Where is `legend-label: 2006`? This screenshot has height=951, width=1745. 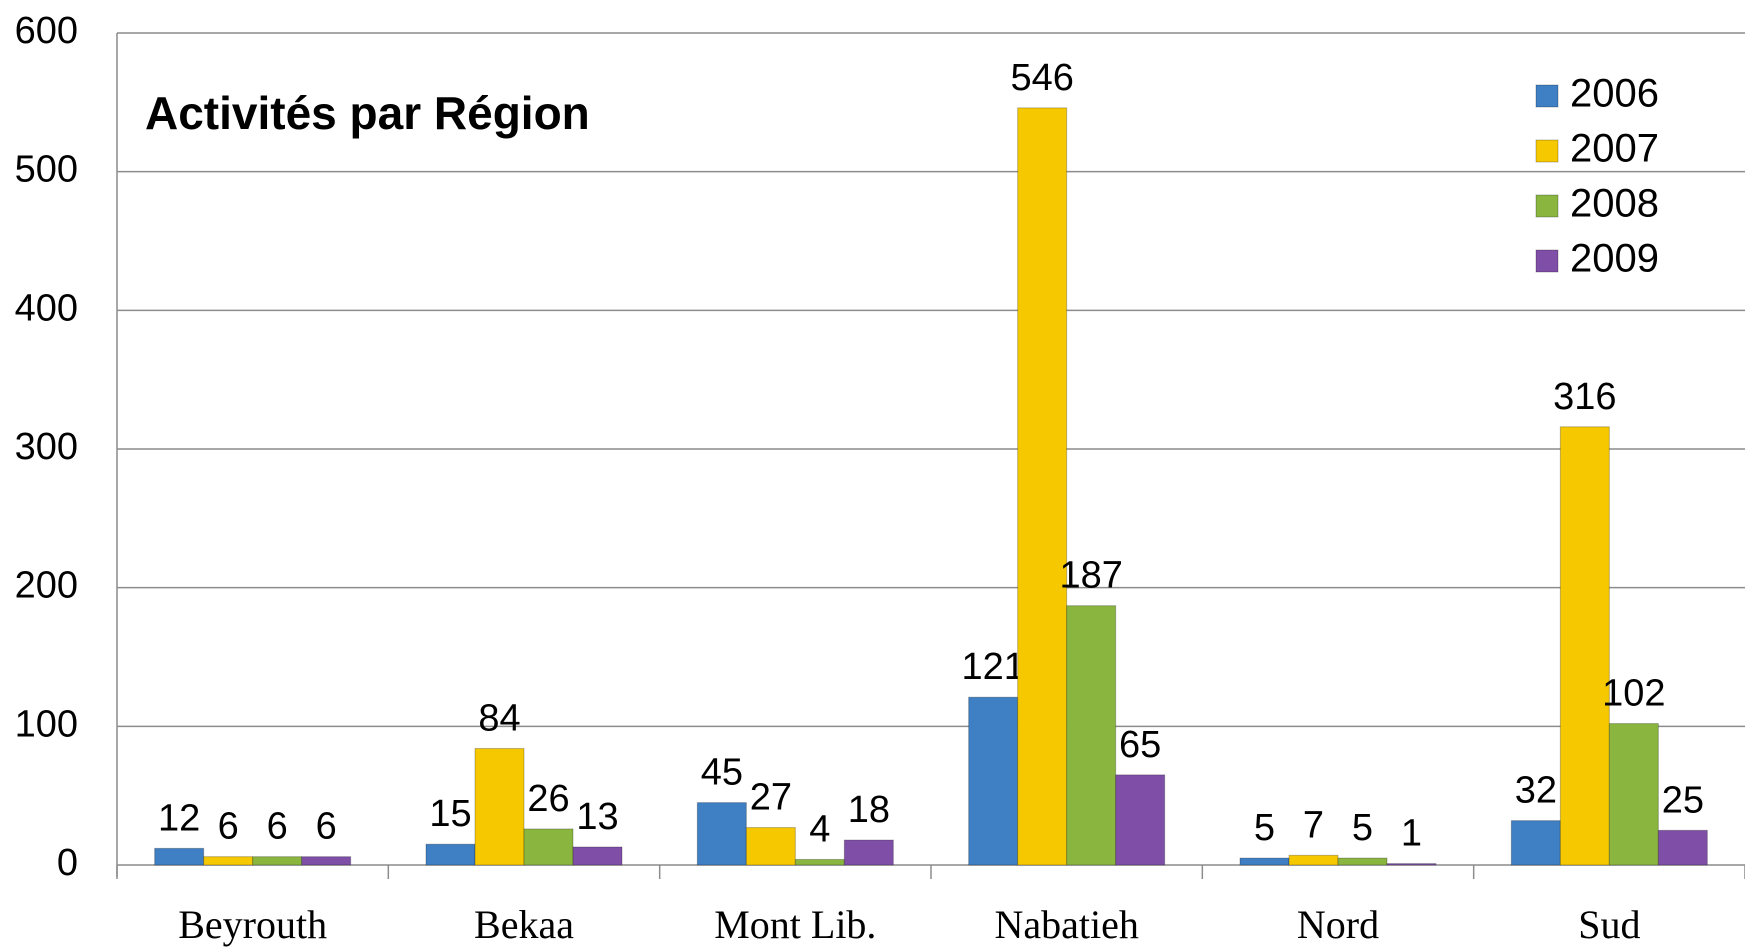
legend-label: 2006 is located at coordinates (1614, 94).